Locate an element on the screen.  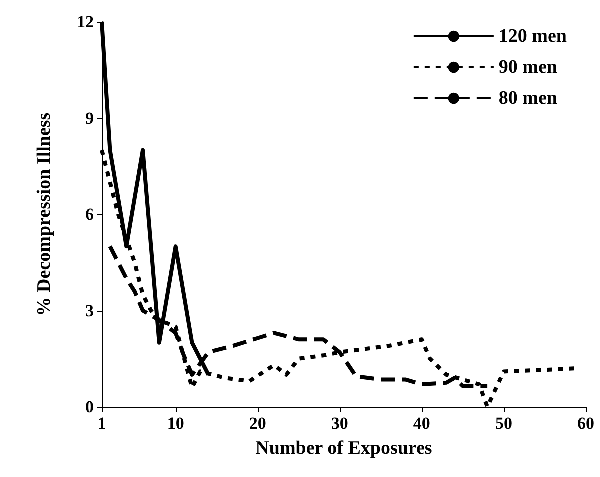
x-tick-label: 30 is located at coordinates (339, 423).